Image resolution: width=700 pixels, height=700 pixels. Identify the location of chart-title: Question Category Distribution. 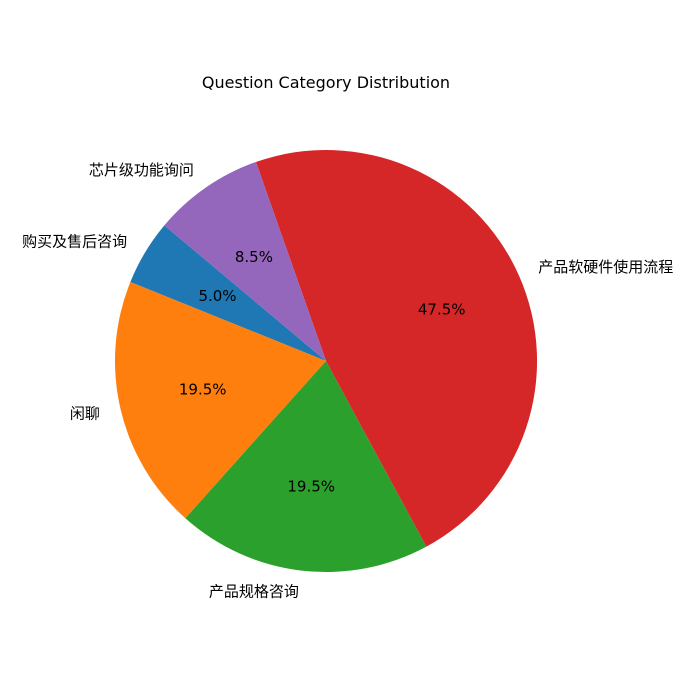
(326, 82).